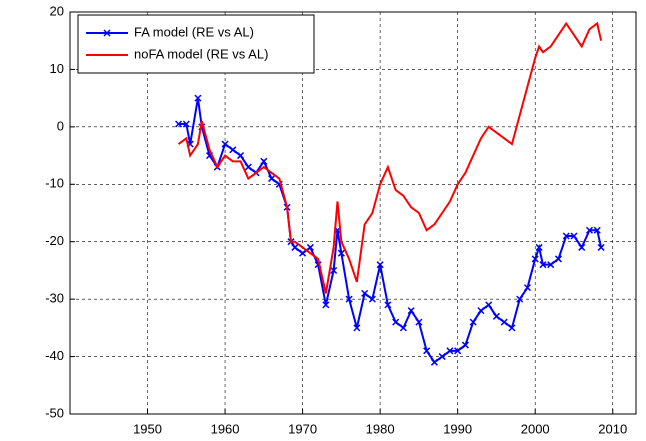 The width and height of the screenshot is (646, 441). I want to click on y-tick-label: -50, so click(54, 412).